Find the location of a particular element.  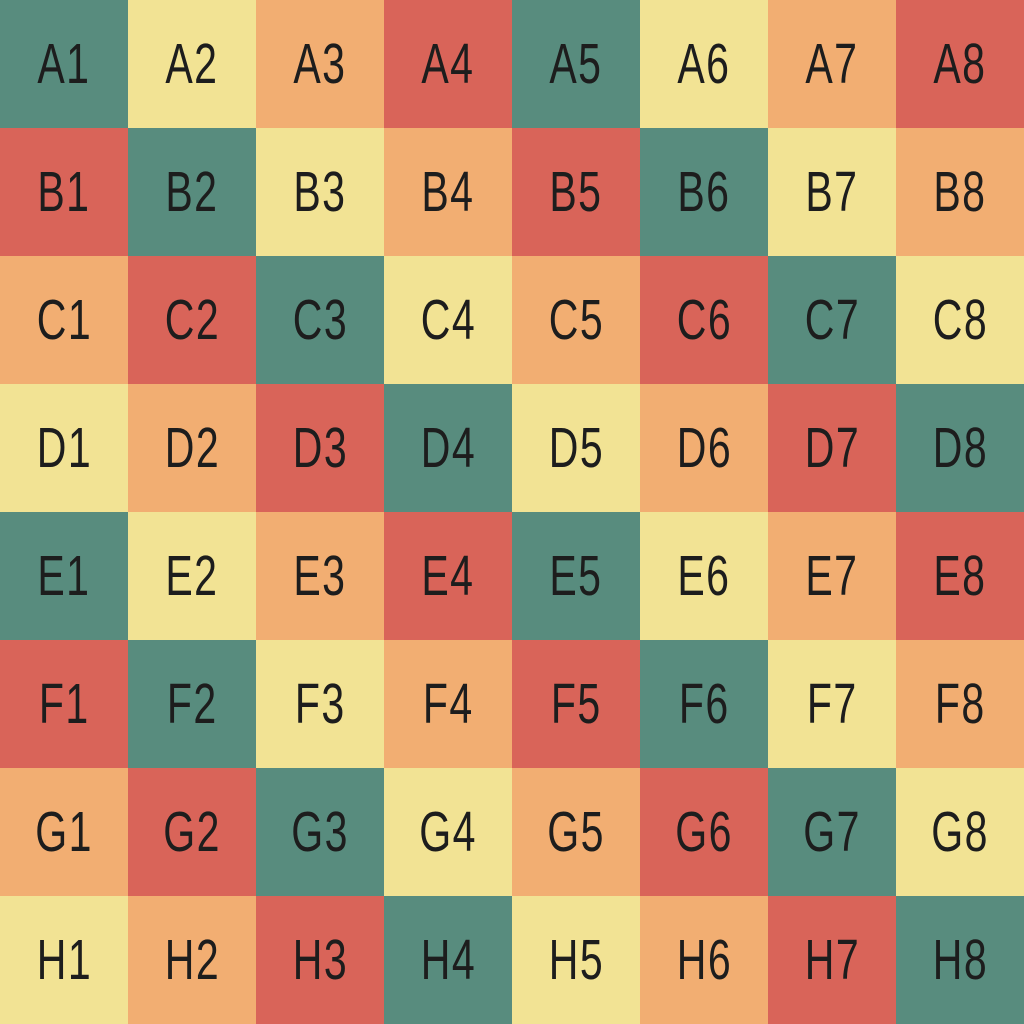

grid-cell-label: H7 is located at coordinates (832, 959).